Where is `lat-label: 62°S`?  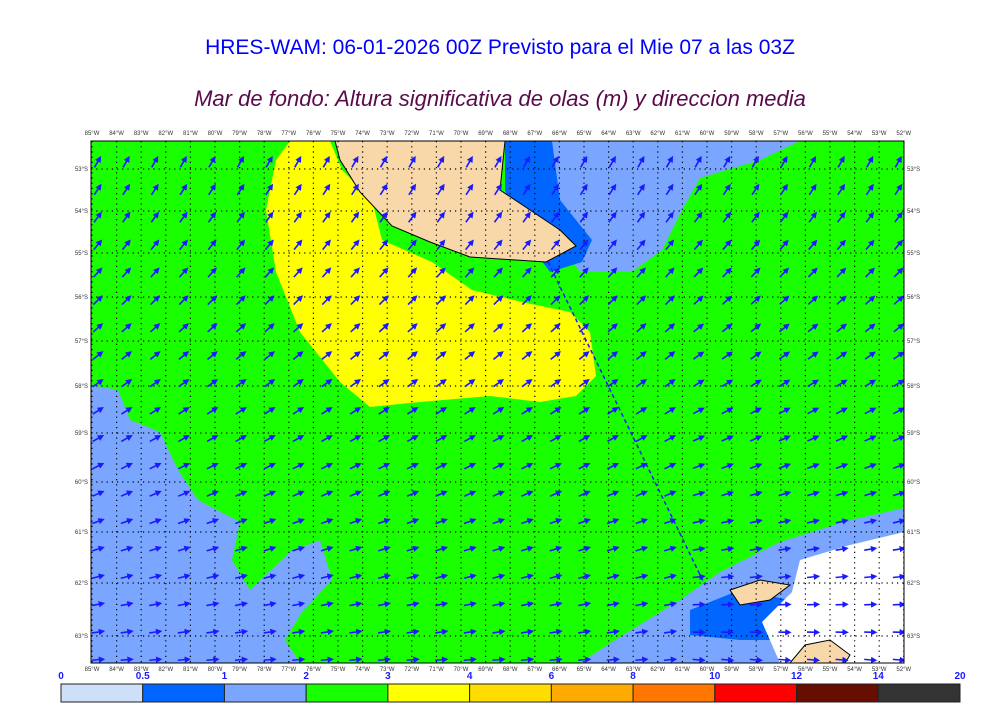
lat-label: 62°S is located at coordinates (913, 584).